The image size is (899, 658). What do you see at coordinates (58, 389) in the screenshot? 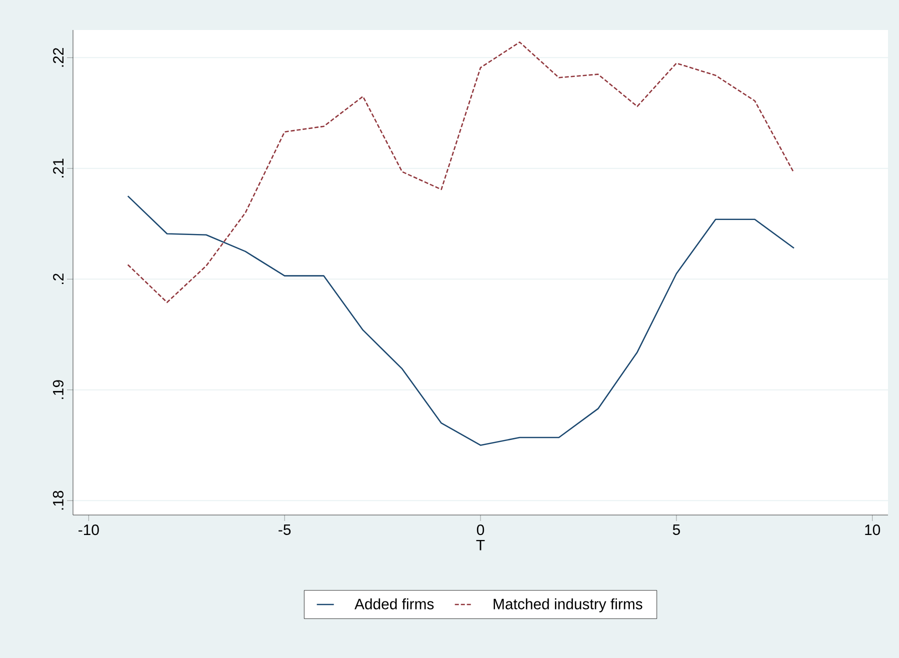
I see `y-tick-label: .19` at bounding box center [58, 389].